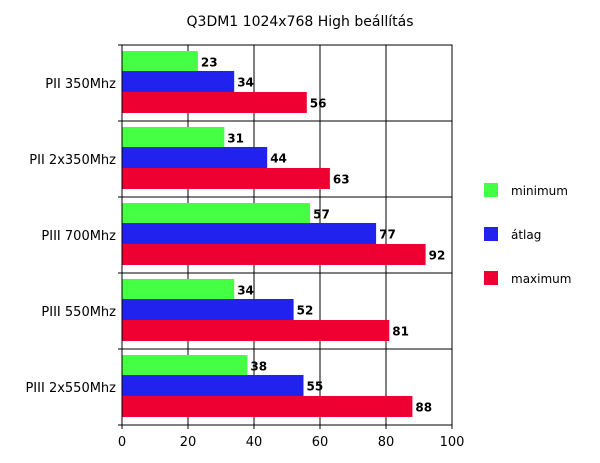 The height and width of the screenshot is (463, 600). What do you see at coordinates (258, 367) in the screenshot?
I see `value-label: 38` at bounding box center [258, 367].